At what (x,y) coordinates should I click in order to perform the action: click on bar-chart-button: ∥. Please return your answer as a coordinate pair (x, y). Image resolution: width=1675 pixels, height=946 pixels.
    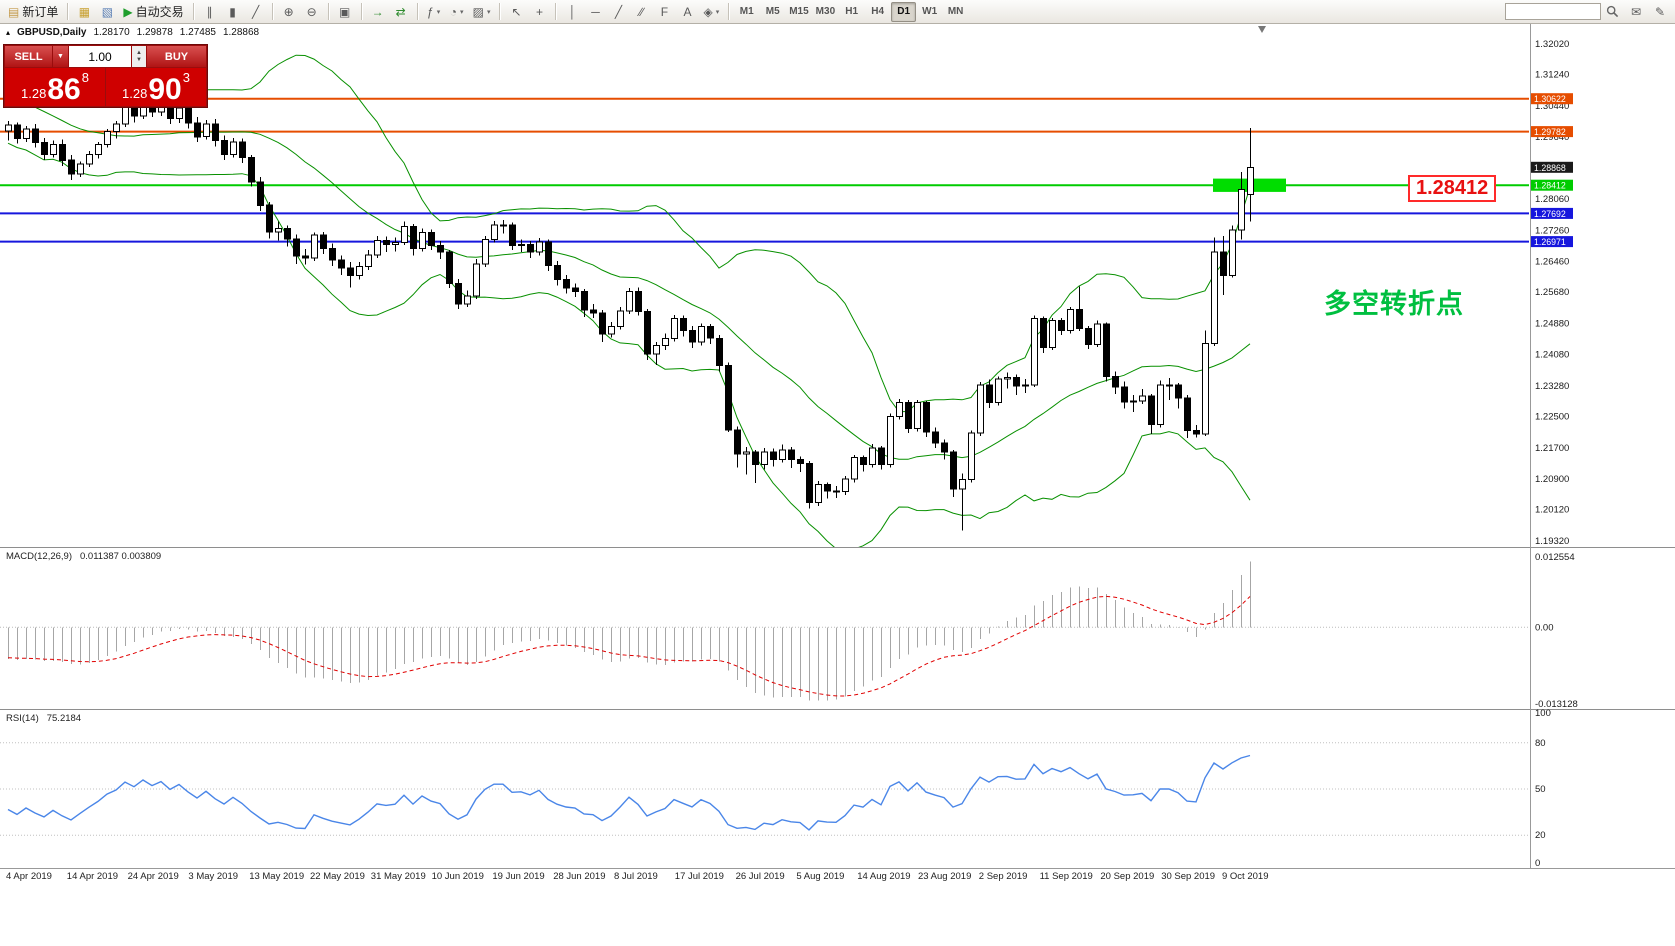
    Looking at the image, I should click on (210, 12).